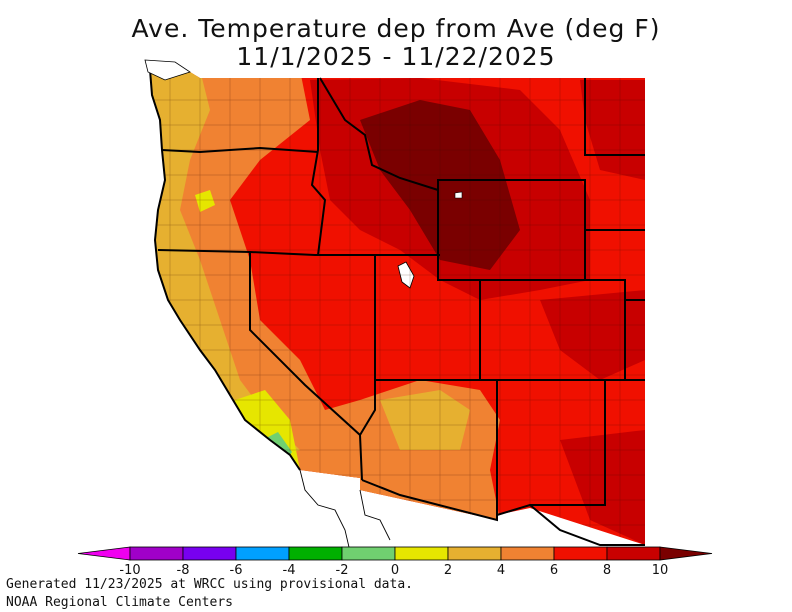 This screenshot has width=792, height=612. What do you see at coordinates (183, 570) in the screenshot?
I see `legend-tick-label: -8` at bounding box center [183, 570].